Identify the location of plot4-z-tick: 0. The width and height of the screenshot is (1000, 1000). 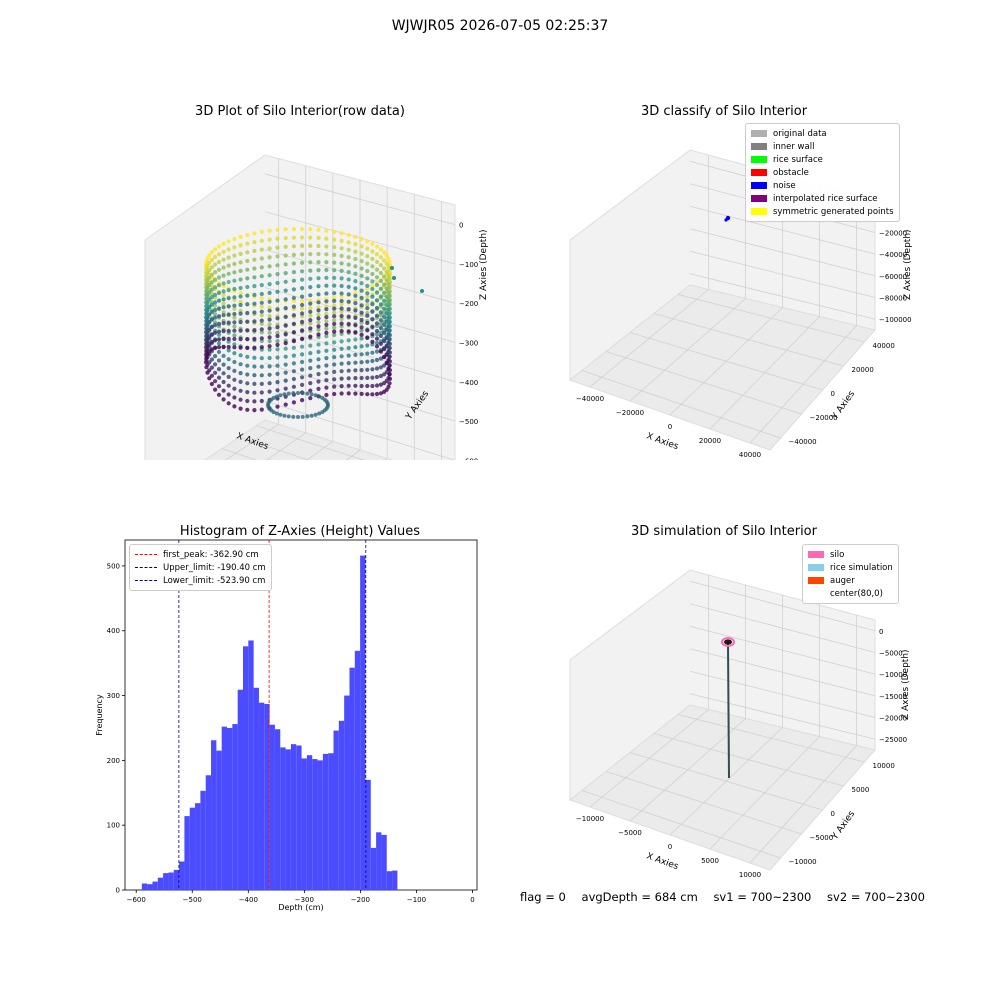
(881, 632).